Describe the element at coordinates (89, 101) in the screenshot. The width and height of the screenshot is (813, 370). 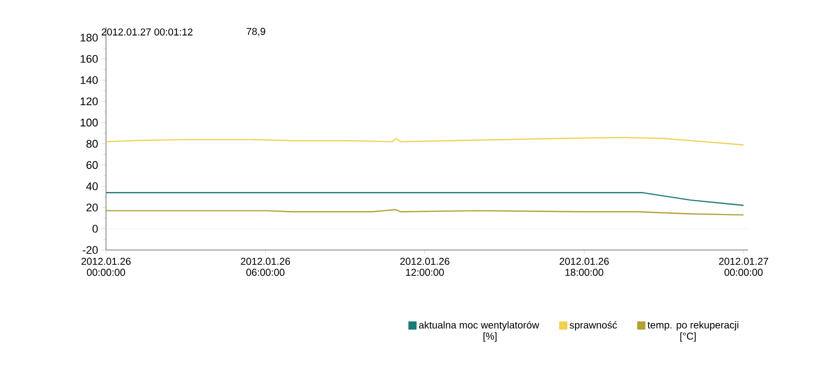
I see `y-tick-label: 120` at that location.